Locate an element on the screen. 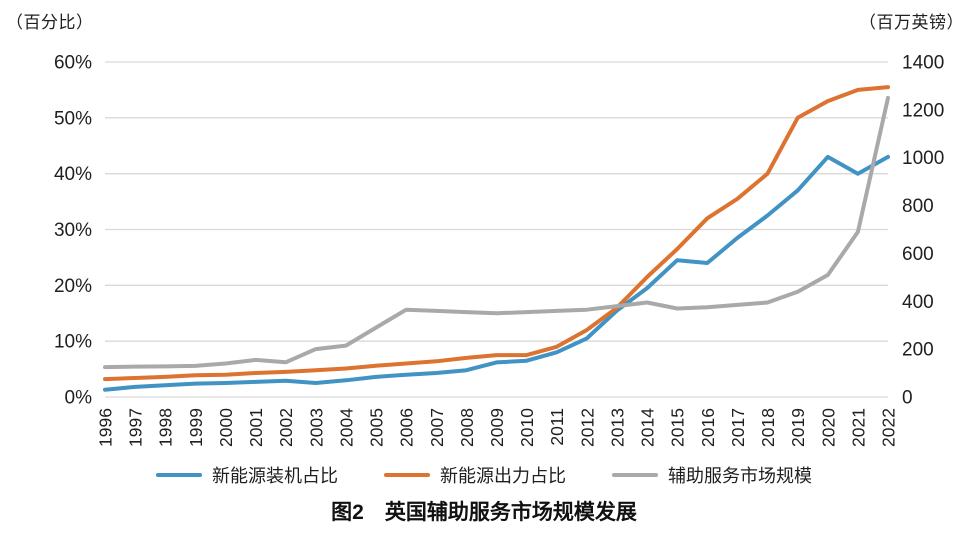 This screenshot has width=968, height=533. x-axis-tick: 2003 is located at coordinates (316, 427).